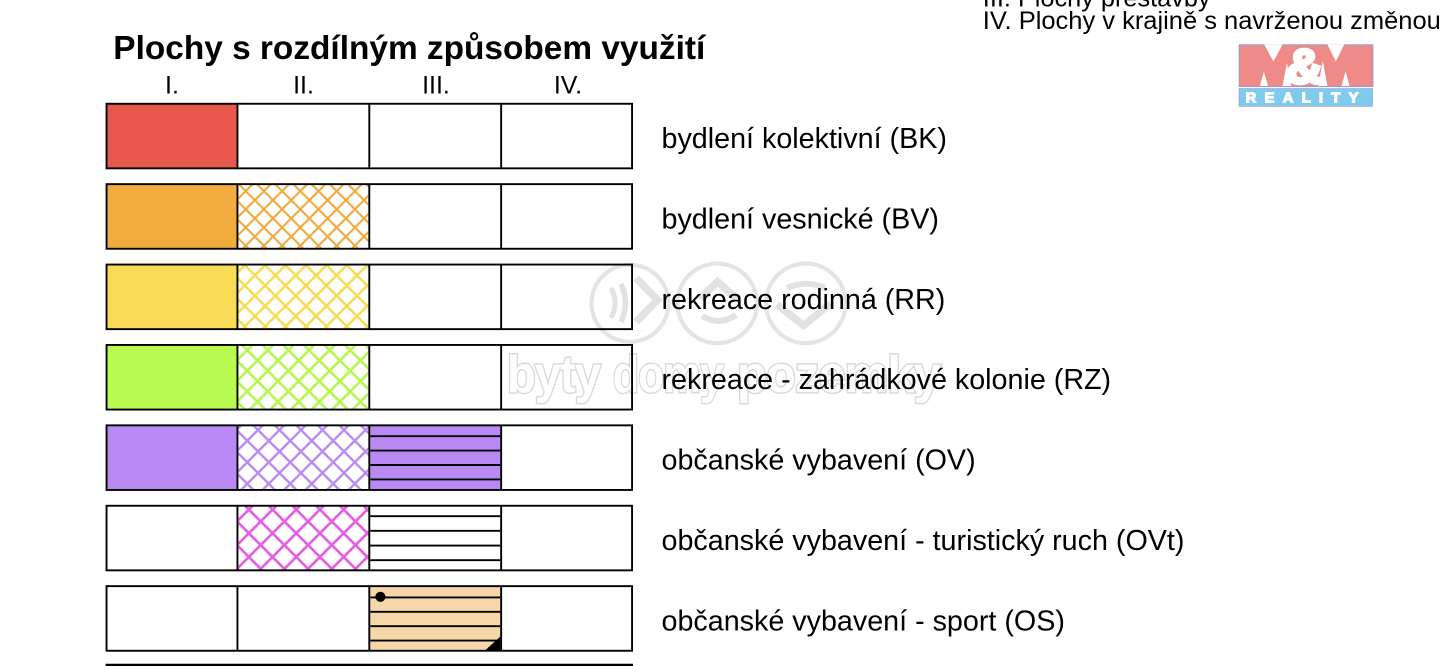 This screenshot has width=1440, height=666. What do you see at coordinates (410, 47) in the screenshot?
I see `svg-text:Plochy s rozdílným způsobem vy: Plochy s rozdílným způsobem využití` at bounding box center [410, 47].